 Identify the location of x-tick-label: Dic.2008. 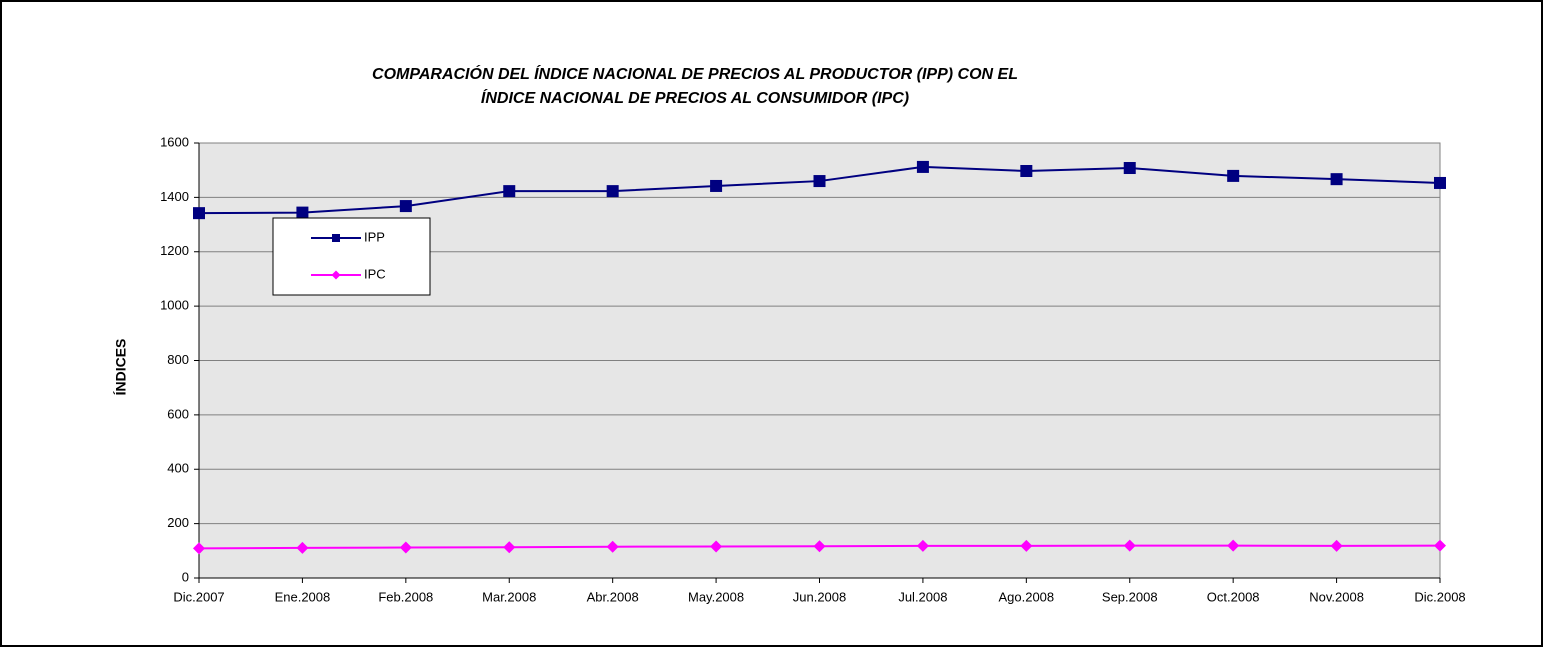
(1439, 596).